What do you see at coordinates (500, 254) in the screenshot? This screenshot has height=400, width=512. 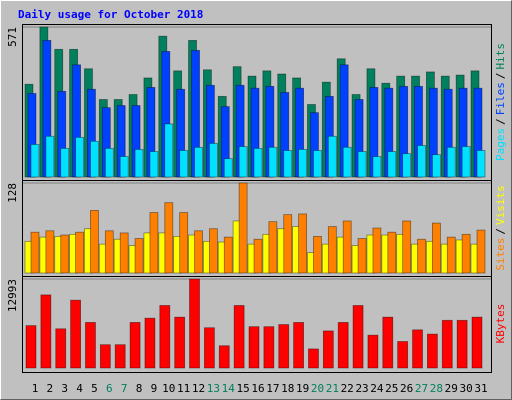 I see `legend-item: Sites` at bounding box center [500, 254].